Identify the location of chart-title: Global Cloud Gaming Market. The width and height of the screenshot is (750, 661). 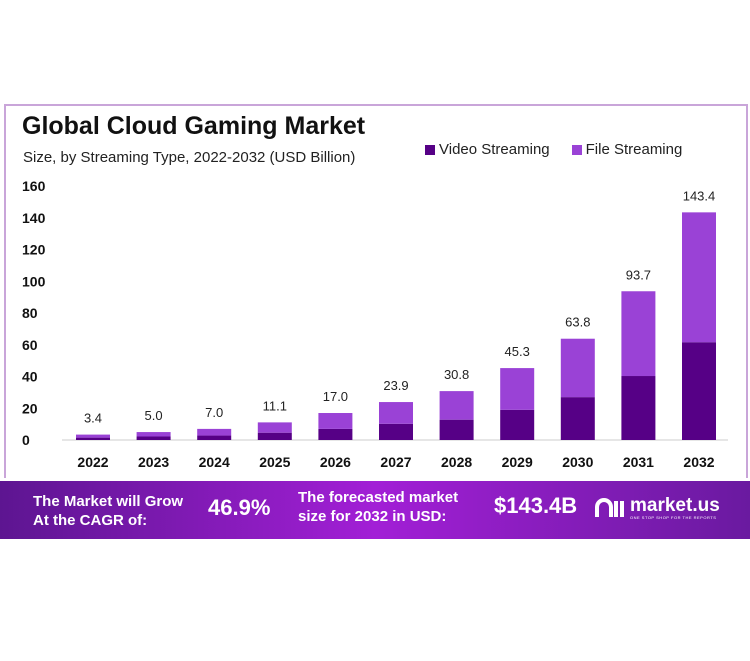
(194, 126).